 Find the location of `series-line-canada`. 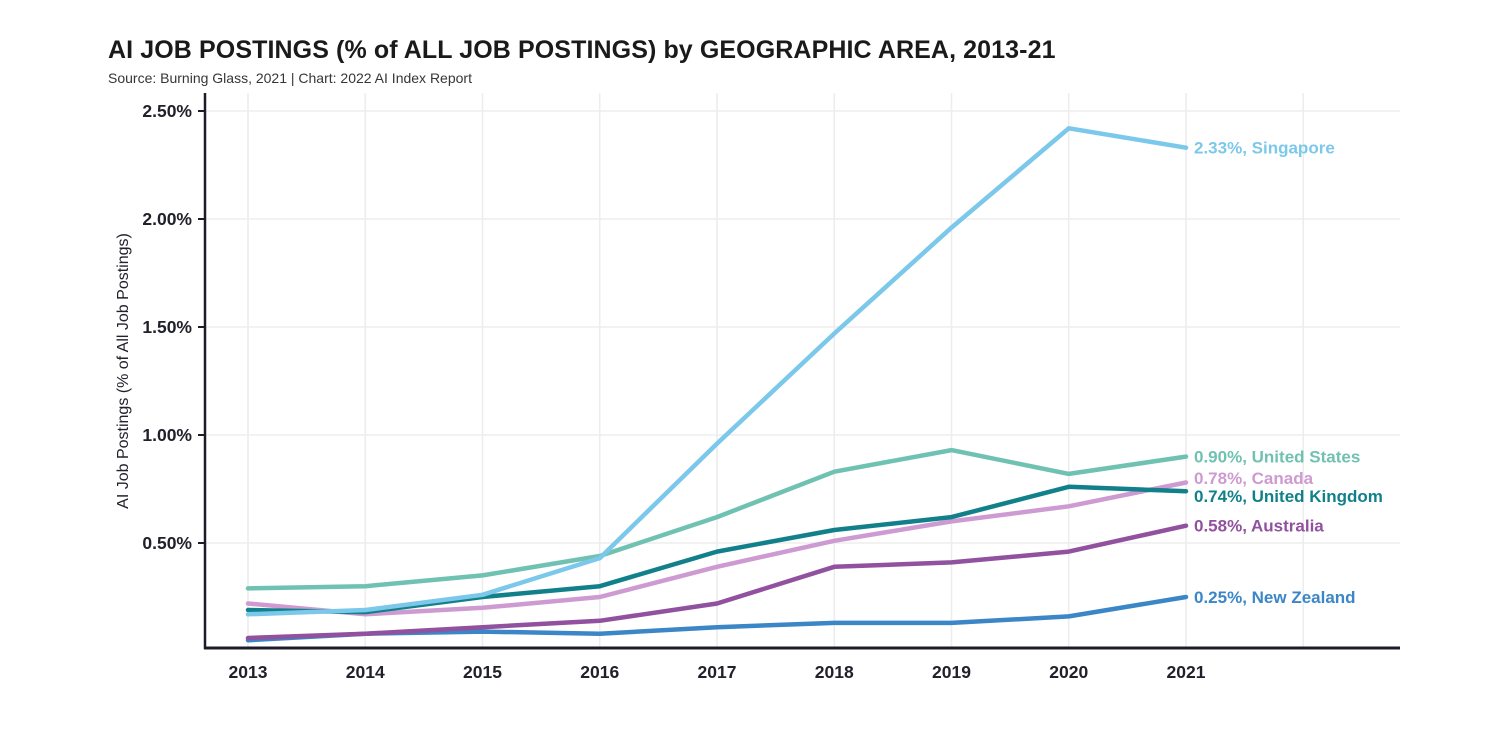

series-line-canada is located at coordinates (717, 548).